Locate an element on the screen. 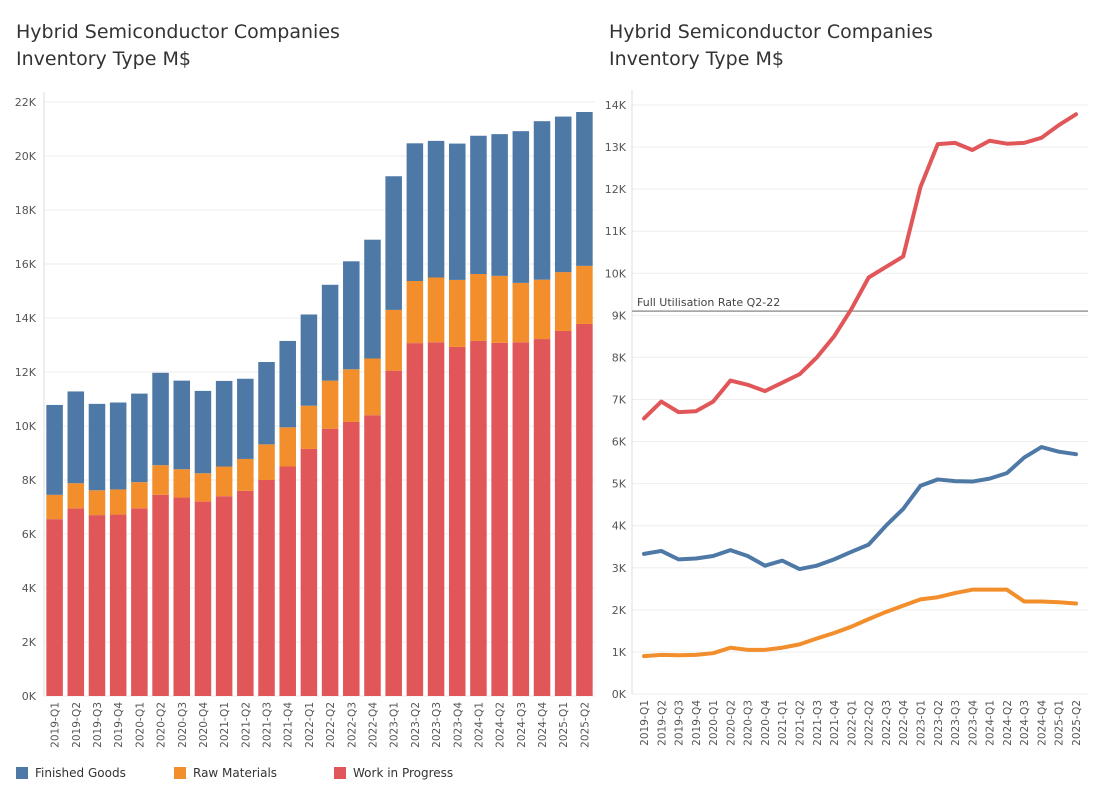  y-tick-label: 7K is located at coordinates (619, 400).